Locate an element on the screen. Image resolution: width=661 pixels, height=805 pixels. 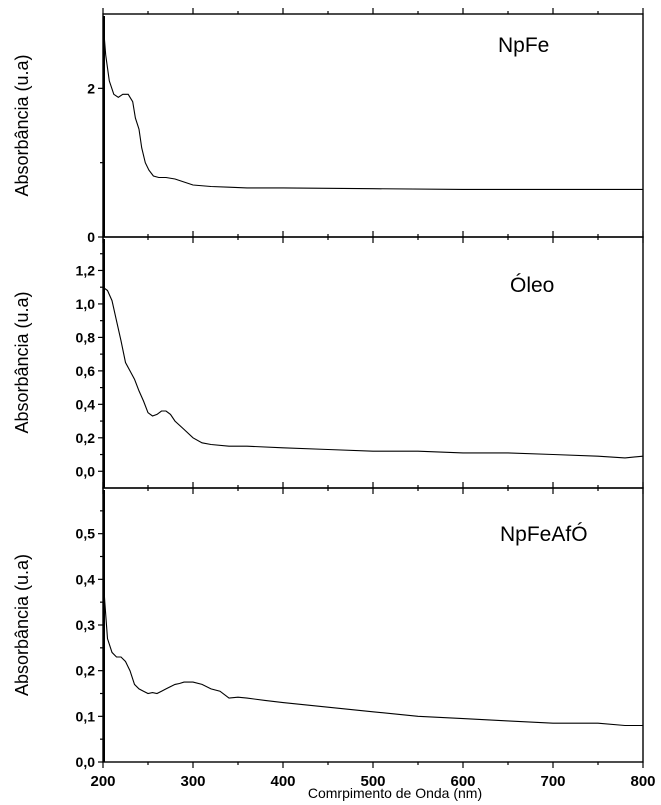
panel-label: NpFeAfÓ is located at coordinates (544, 534).